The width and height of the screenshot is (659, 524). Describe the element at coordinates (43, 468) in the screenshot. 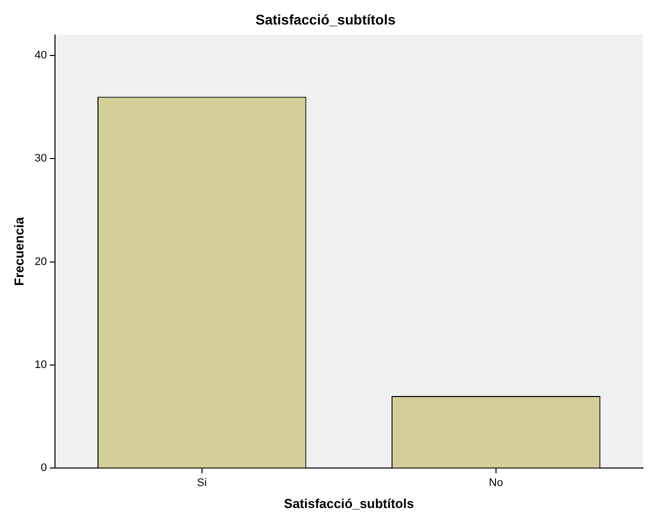

I see `y-tick-label: 0` at that location.